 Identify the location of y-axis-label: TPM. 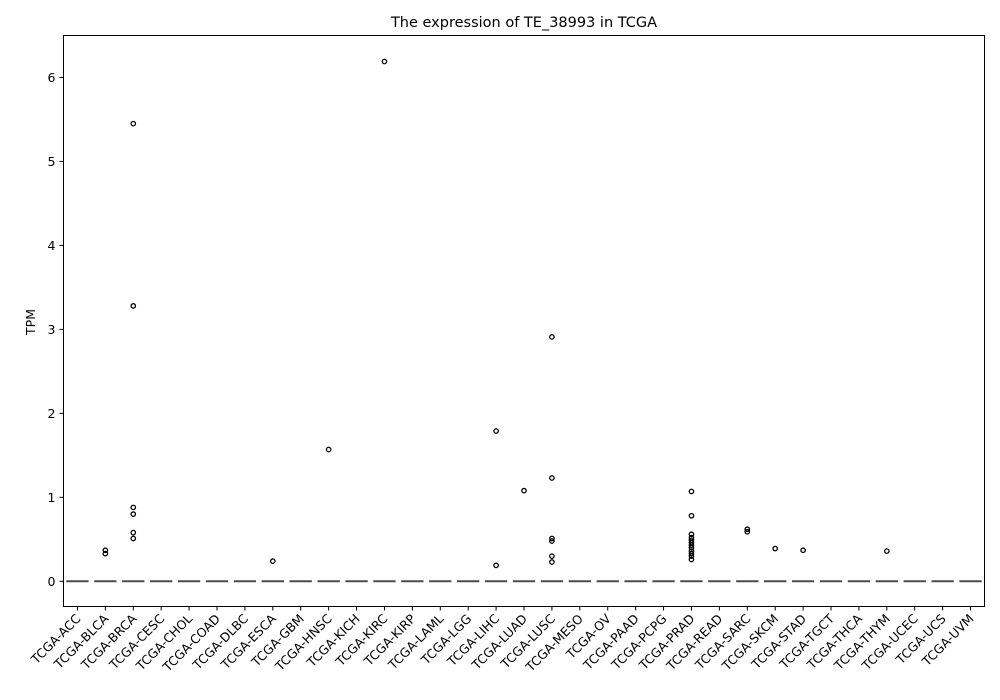
(30, 322).